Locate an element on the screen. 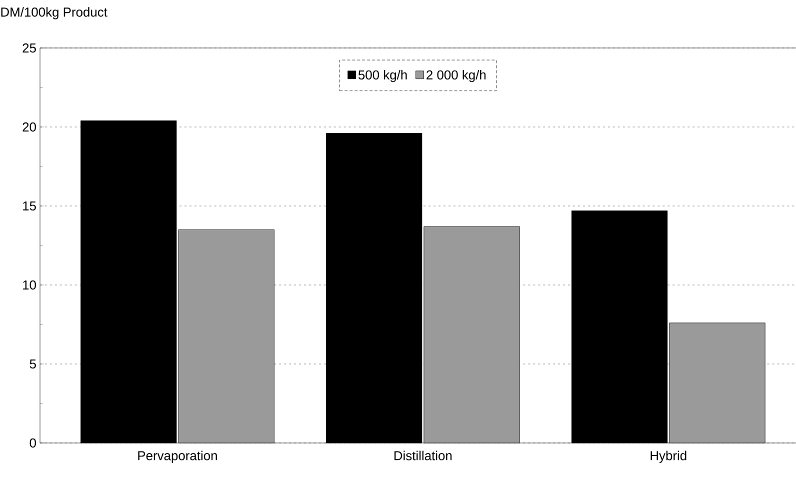  y-tick-label: 20 is located at coordinates (29, 127).